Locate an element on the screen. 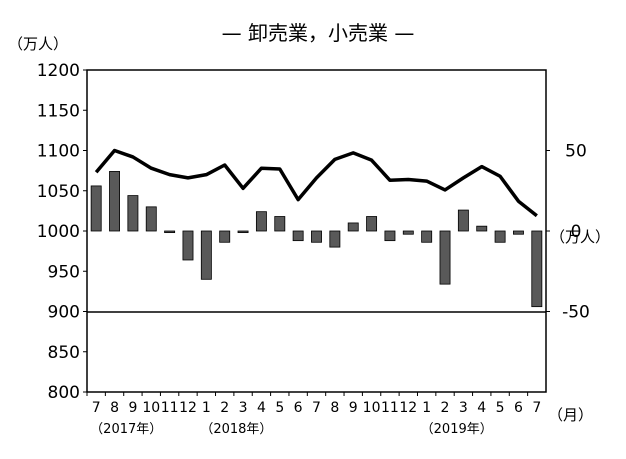 This screenshot has height=459, width=626. right-axis-unit: （万人） is located at coordinates (580, 237).